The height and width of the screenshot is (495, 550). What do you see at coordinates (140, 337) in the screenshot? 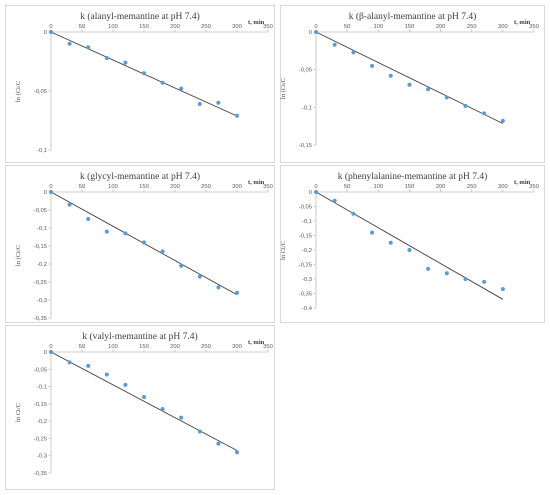
I see `chart-title: k (valyl-memantine at pH 7.4)` at bounding box center [140, 337].